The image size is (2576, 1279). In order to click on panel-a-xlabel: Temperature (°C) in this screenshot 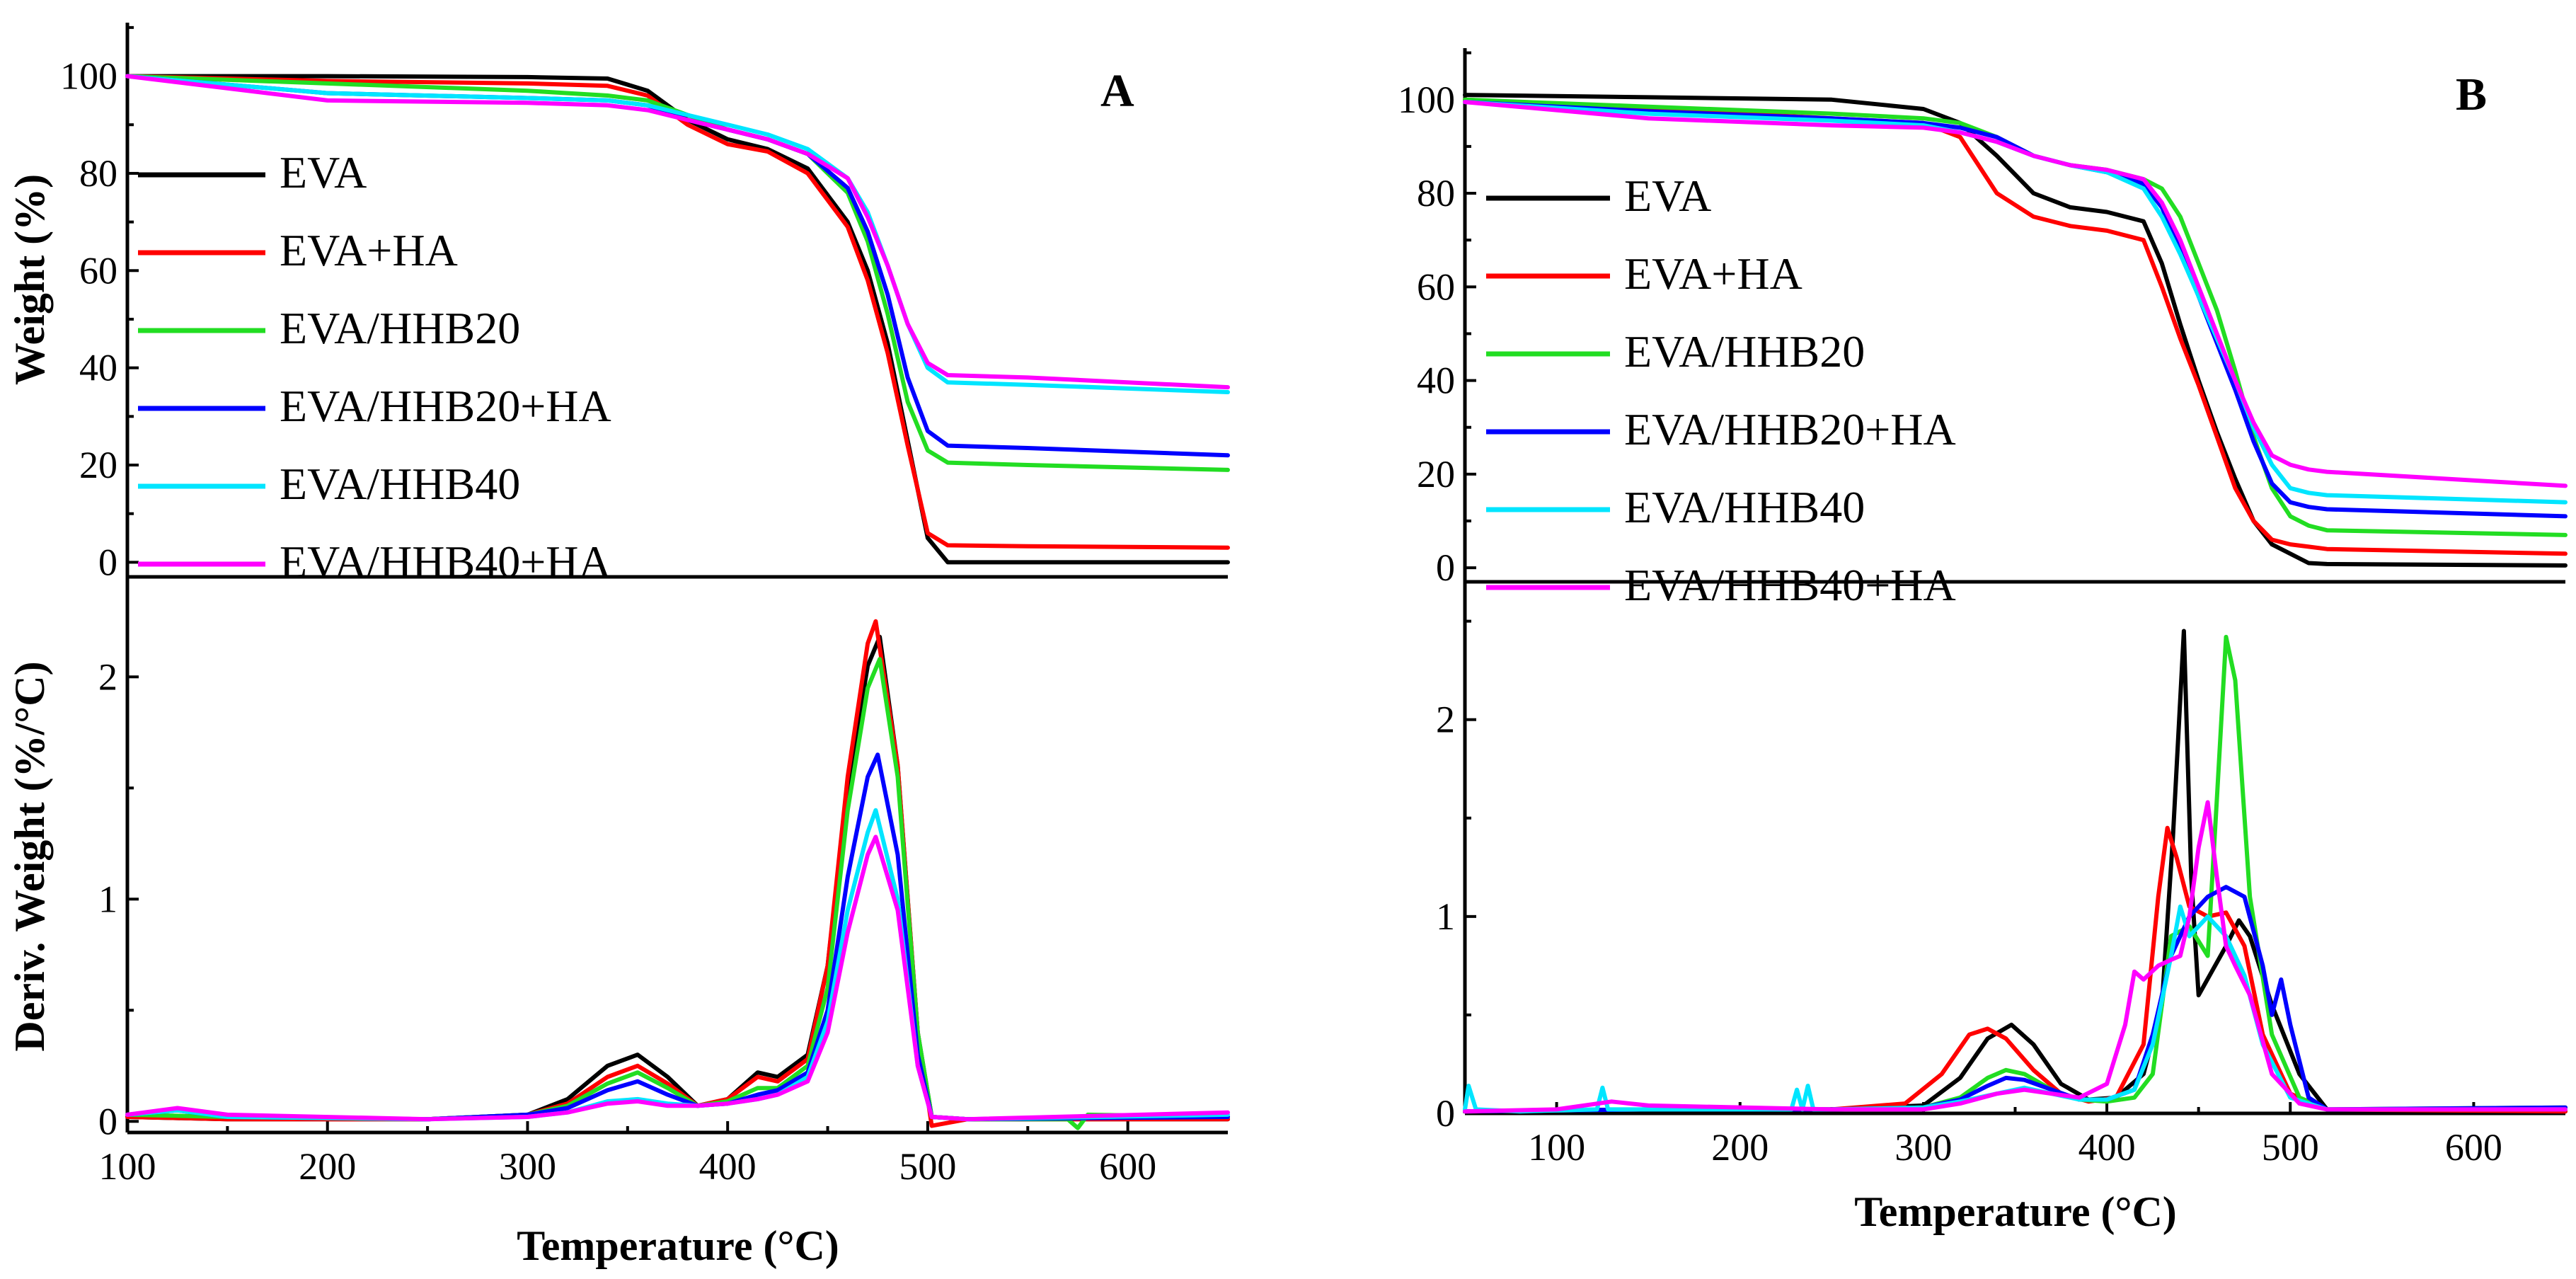, I will do `click(678, 1245)`.